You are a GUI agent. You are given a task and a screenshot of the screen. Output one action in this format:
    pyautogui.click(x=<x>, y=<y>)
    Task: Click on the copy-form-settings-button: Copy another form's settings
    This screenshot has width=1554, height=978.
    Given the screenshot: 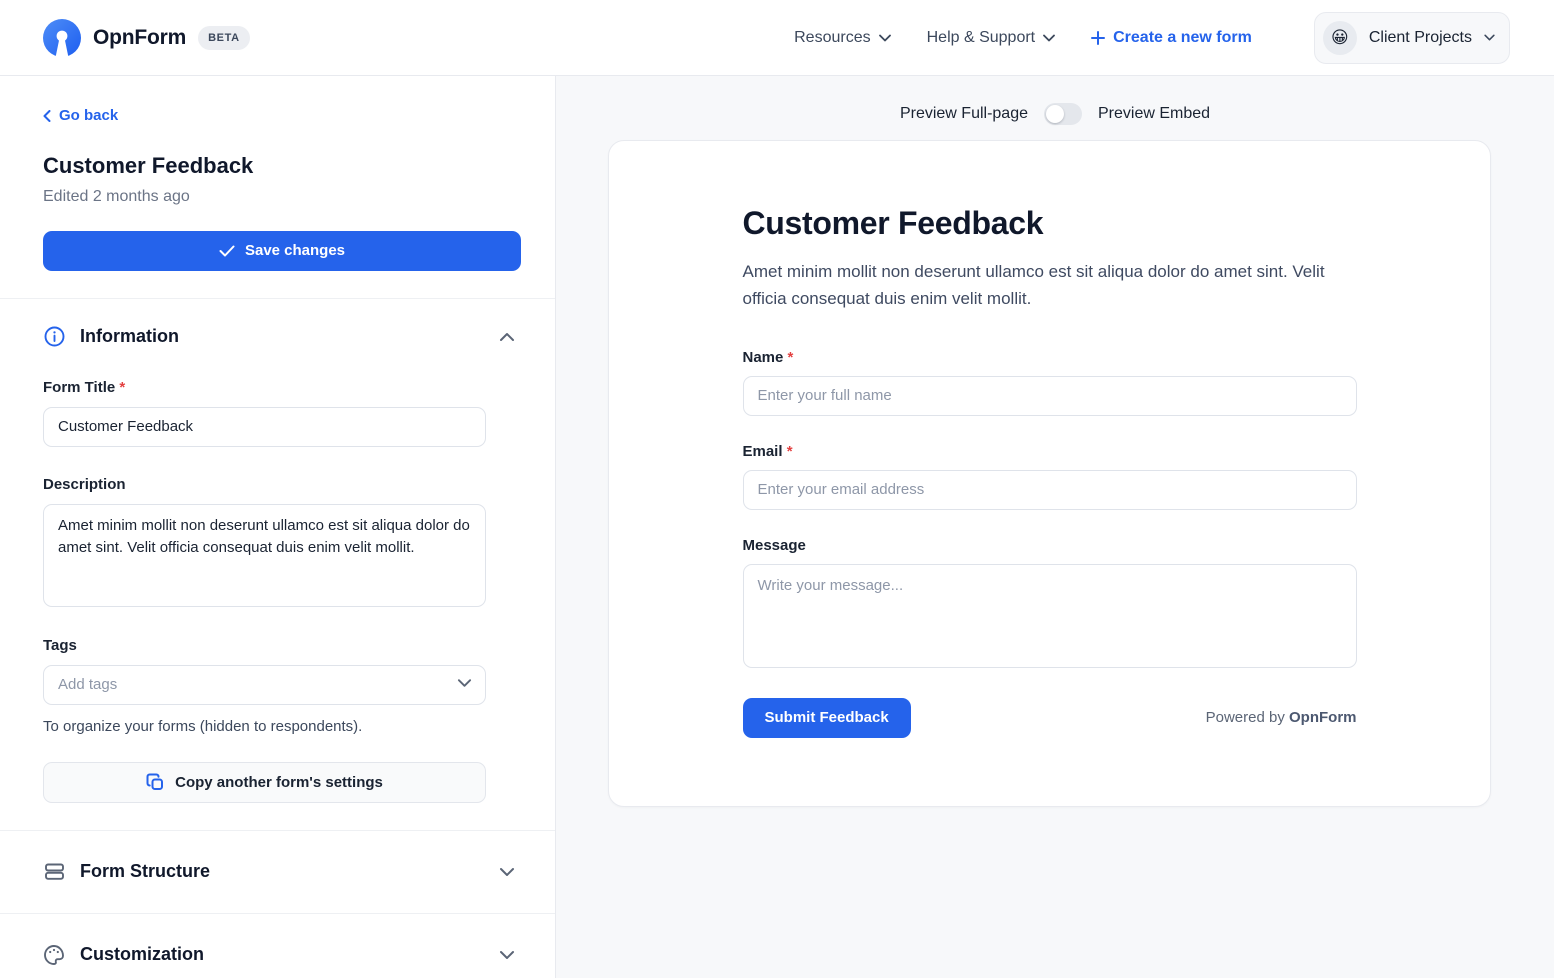 What is the action you would take?
    pyautogui.click(x=264, y=782)
    